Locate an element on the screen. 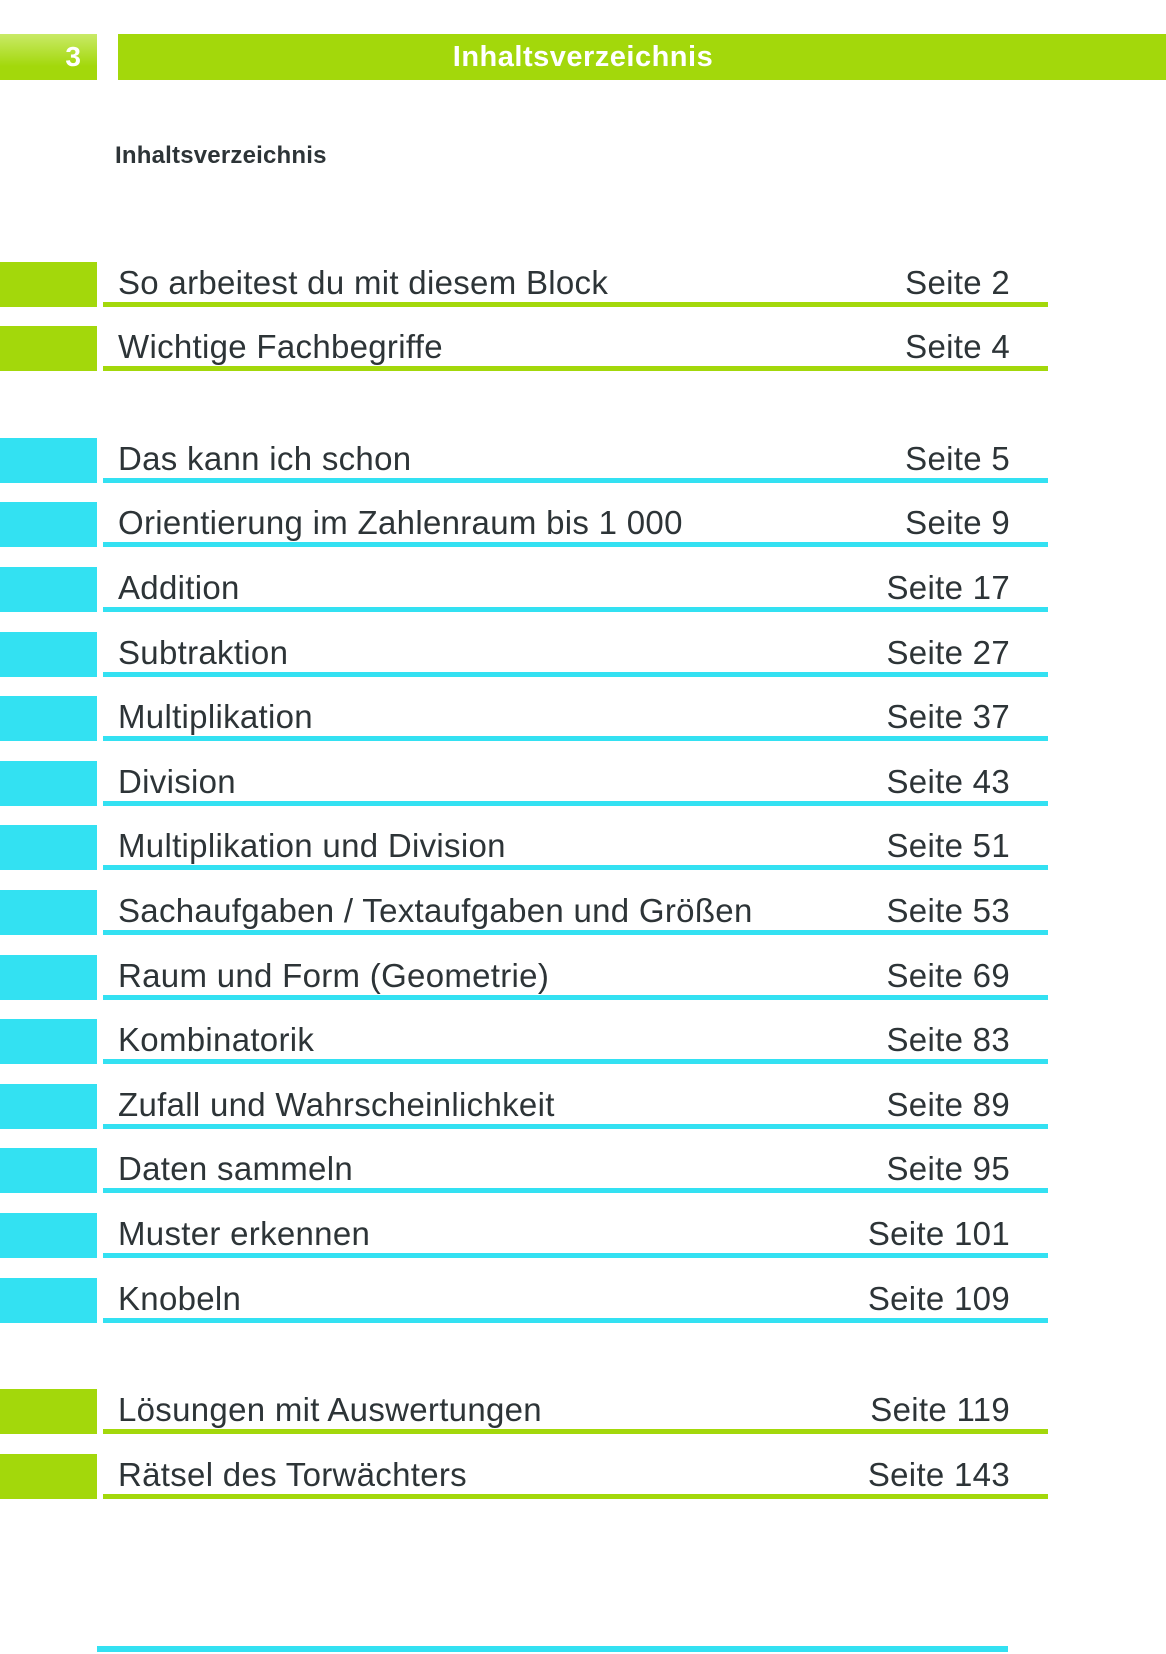 This screenshot has height=1654, width=1166. toc-entry: Zufall und Wahrscheinlichkeit Seite 89 is located at coordinates (583, 1096).